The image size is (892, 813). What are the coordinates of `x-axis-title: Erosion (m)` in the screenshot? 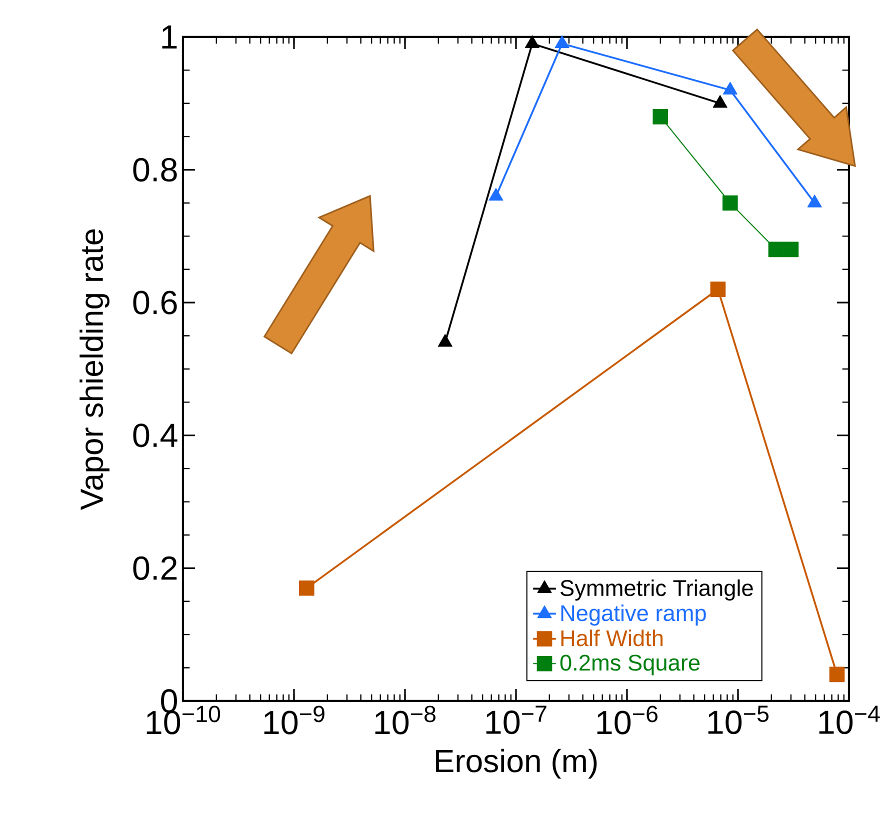 It's located at (516, 763).